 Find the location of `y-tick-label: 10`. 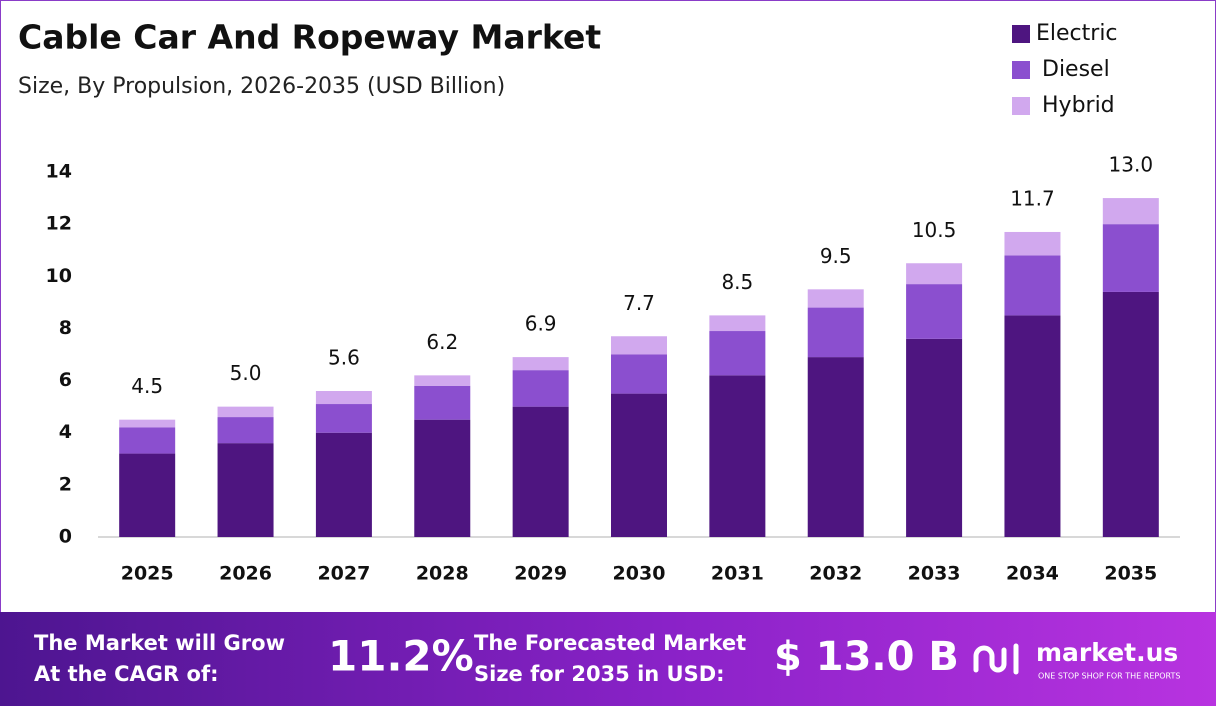

y-tick-label: 10 is located at coordinates (59, 276).